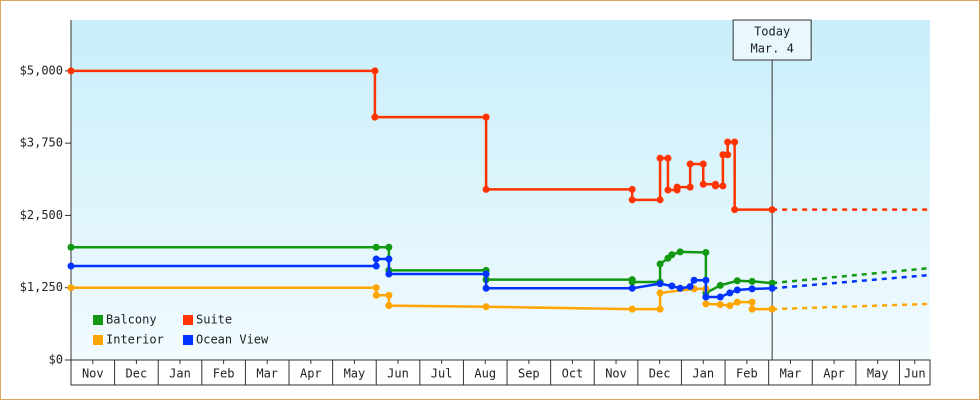  I want to click on today-label: Today, so click(772, 32).